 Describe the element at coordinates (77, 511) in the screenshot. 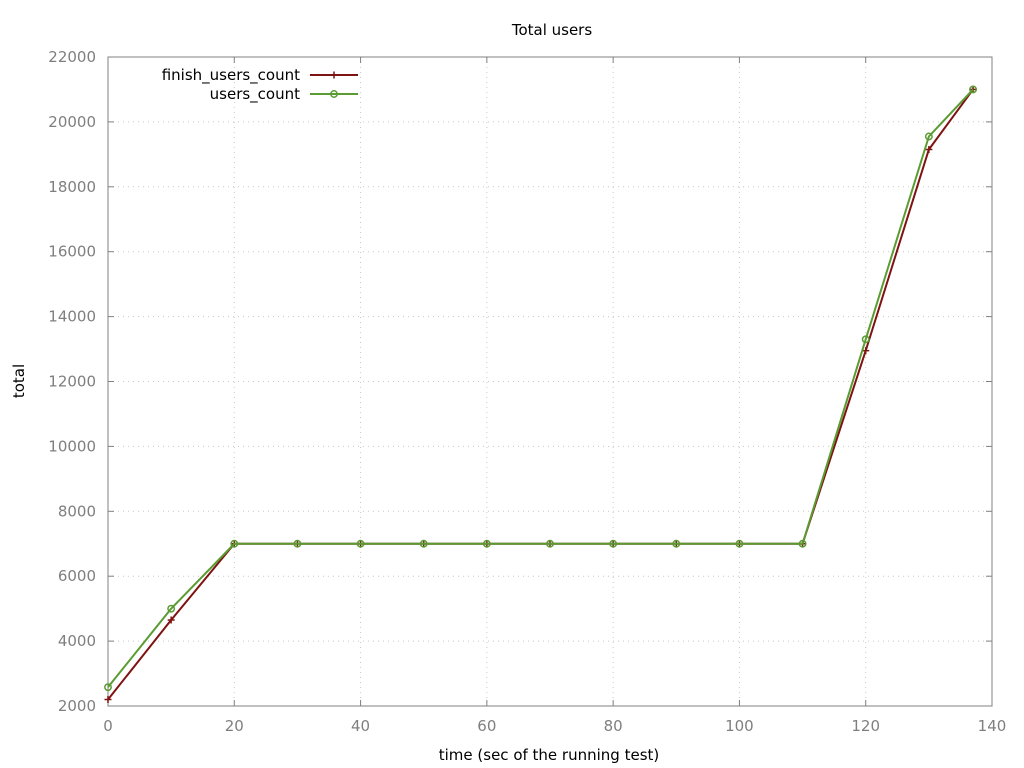

I see `y-tick-label: 8000` at that location.